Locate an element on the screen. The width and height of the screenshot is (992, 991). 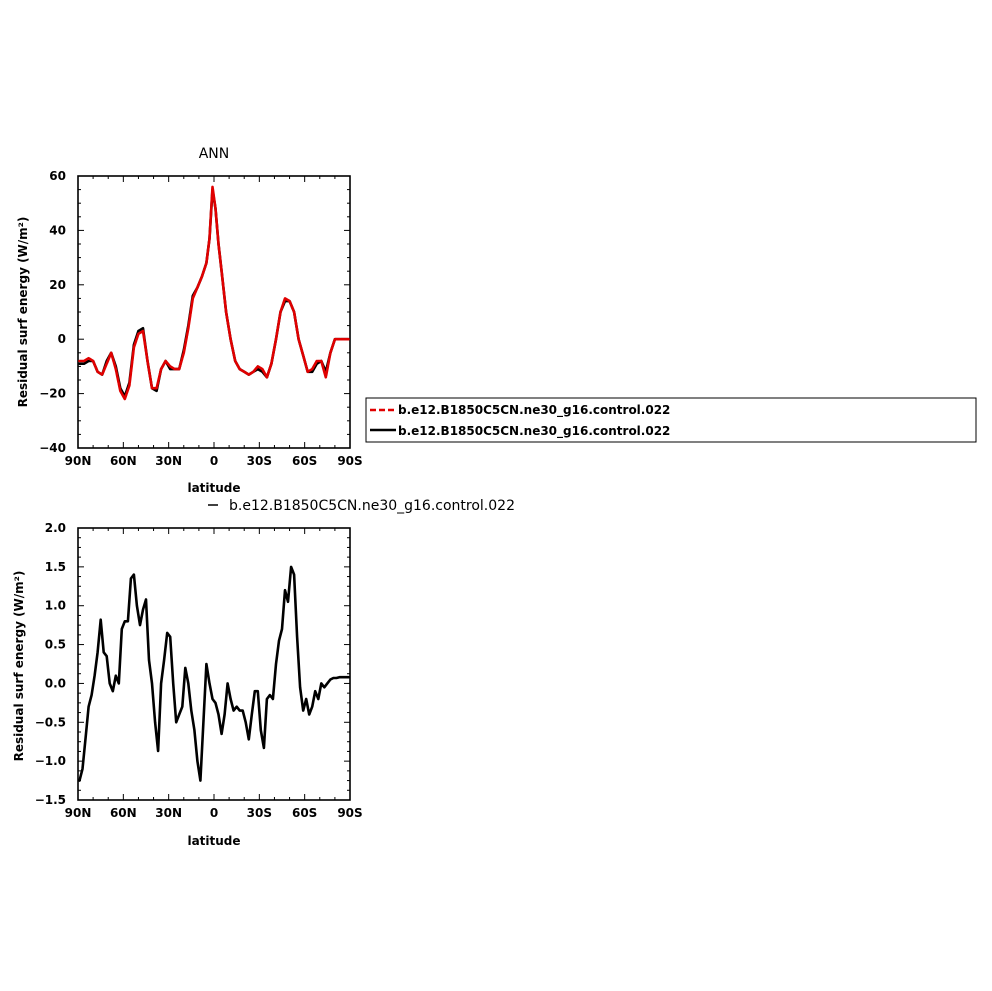
plot-frame is located at coordinates (214, 312).